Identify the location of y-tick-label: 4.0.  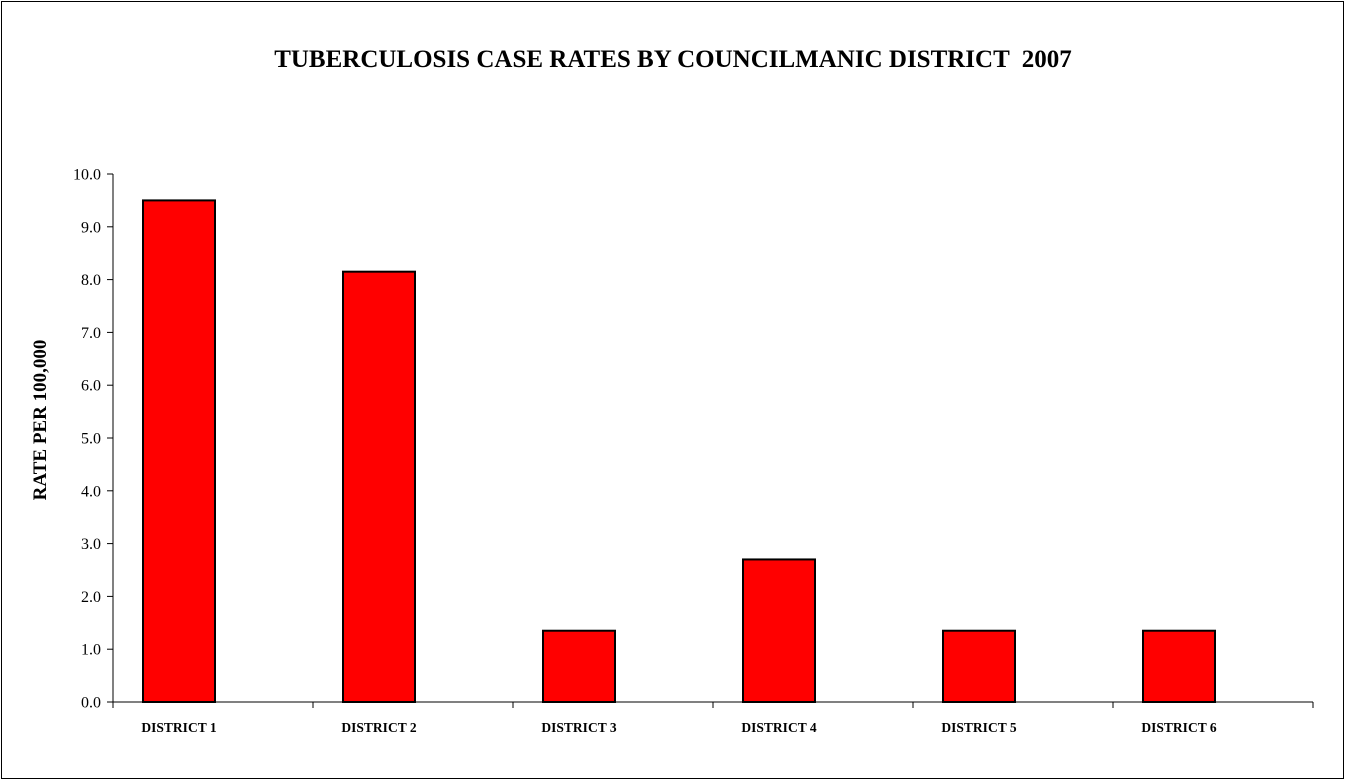
(91, 491).